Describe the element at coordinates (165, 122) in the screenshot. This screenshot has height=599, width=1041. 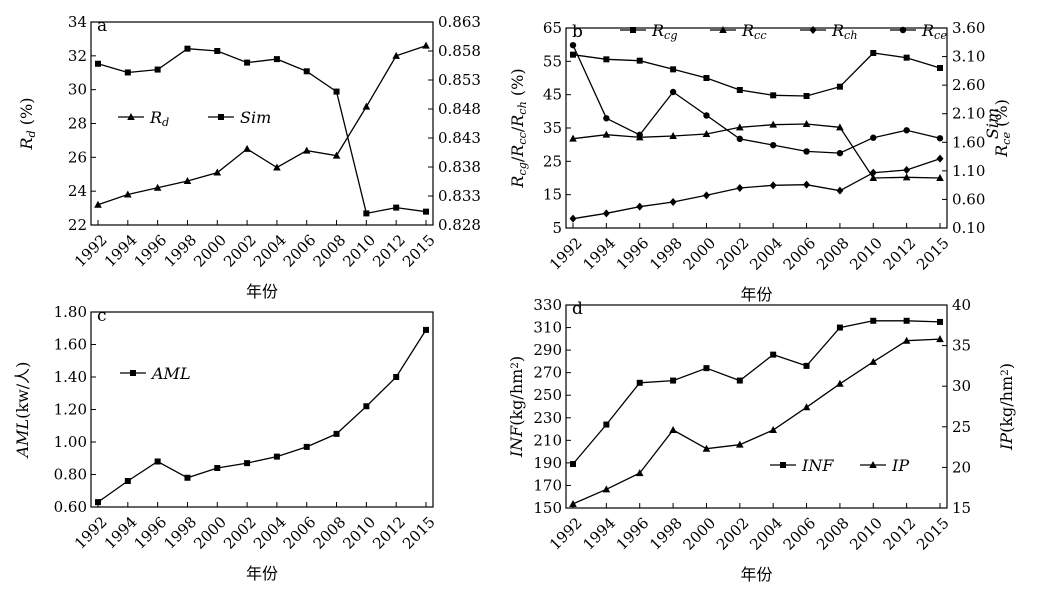
I see `legend-label-part: d` at that location.